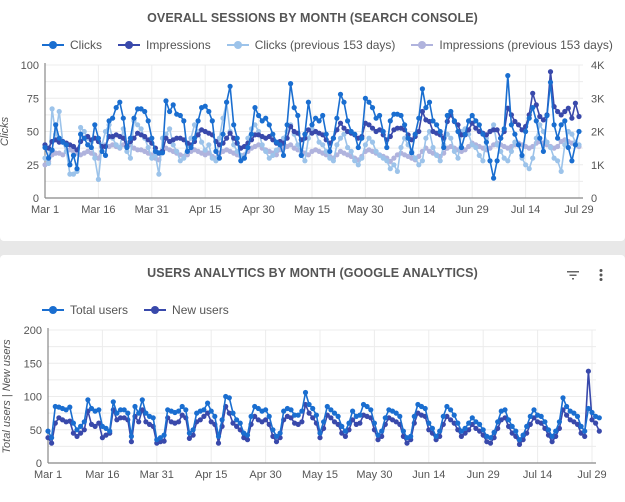  What do you see at coordinates (598, 133) in the screenshot?
I see `y2-tick-label: 2K` at bounding box center [598, 133].